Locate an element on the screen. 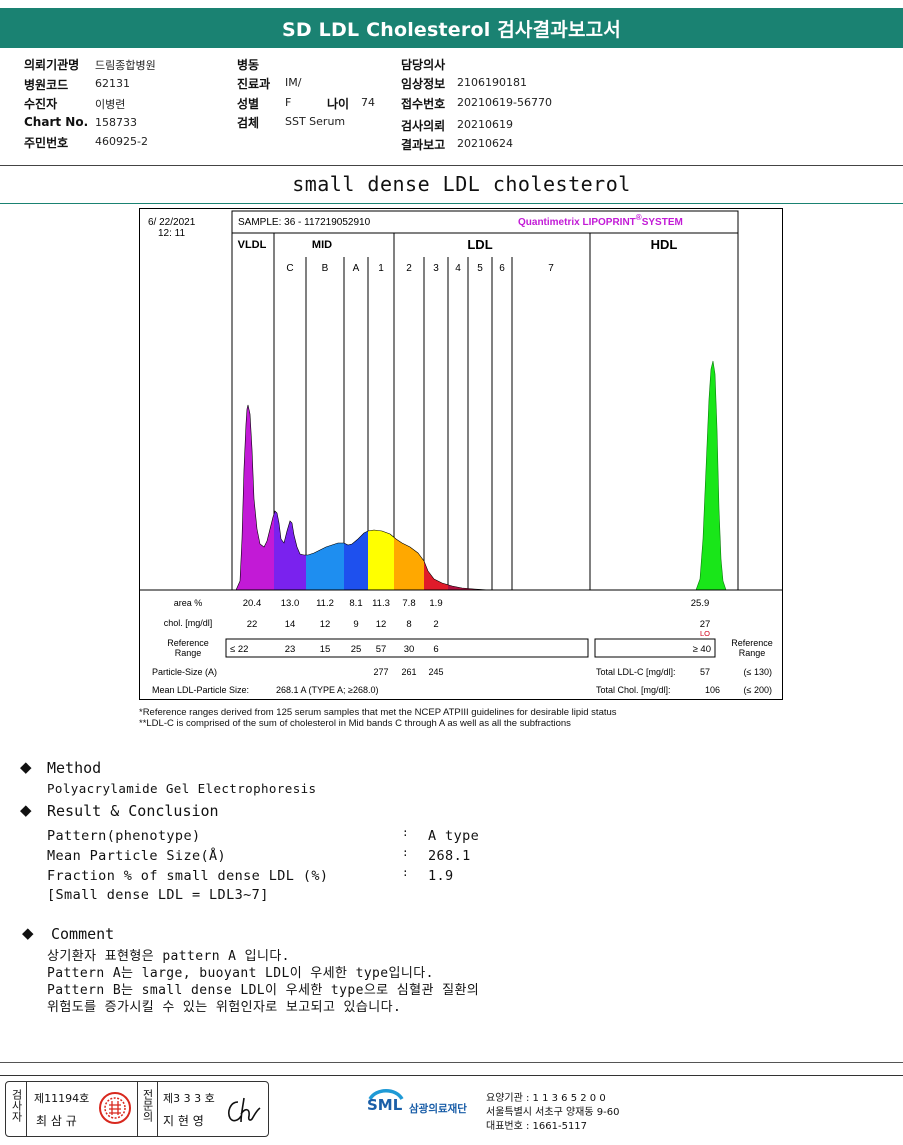  signature-box: 검사자 제11194호 최 삼 규 전문의 제3 3 3 호 지 현 영 is located at coordinates (137, 1109).